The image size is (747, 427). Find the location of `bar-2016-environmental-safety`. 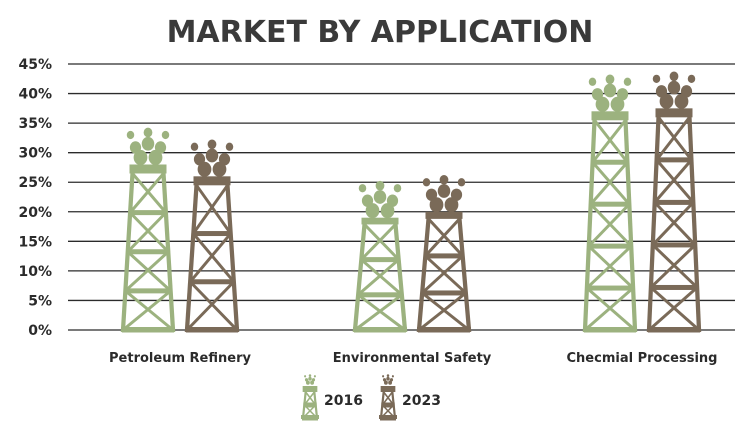

bar-2016-environmental-safety is located at coordinates (380, 256).